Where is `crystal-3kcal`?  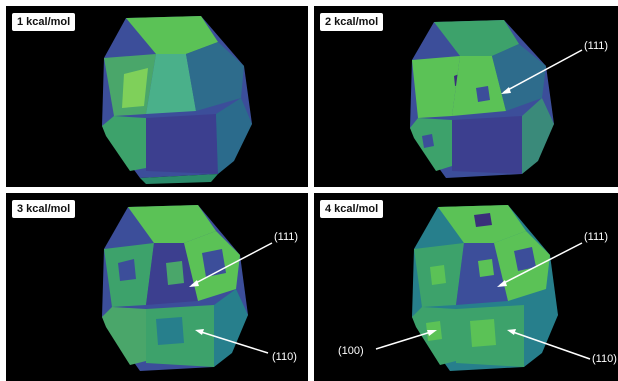
crystal-3kcal is located at coordinates (175, 288).